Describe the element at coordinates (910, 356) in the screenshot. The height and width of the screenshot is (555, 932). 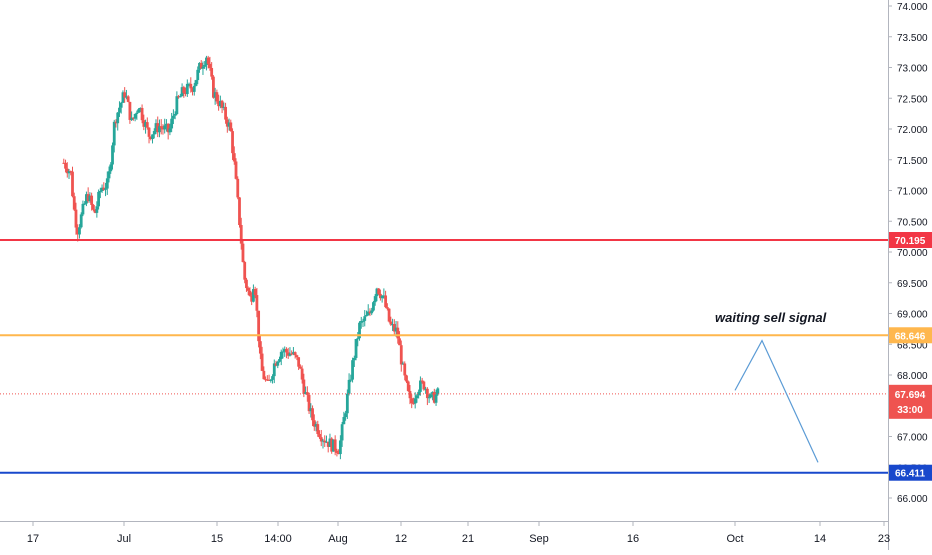
I see `price-labels: 70.195 68.646 66.411 67.694 33:00` at that location.